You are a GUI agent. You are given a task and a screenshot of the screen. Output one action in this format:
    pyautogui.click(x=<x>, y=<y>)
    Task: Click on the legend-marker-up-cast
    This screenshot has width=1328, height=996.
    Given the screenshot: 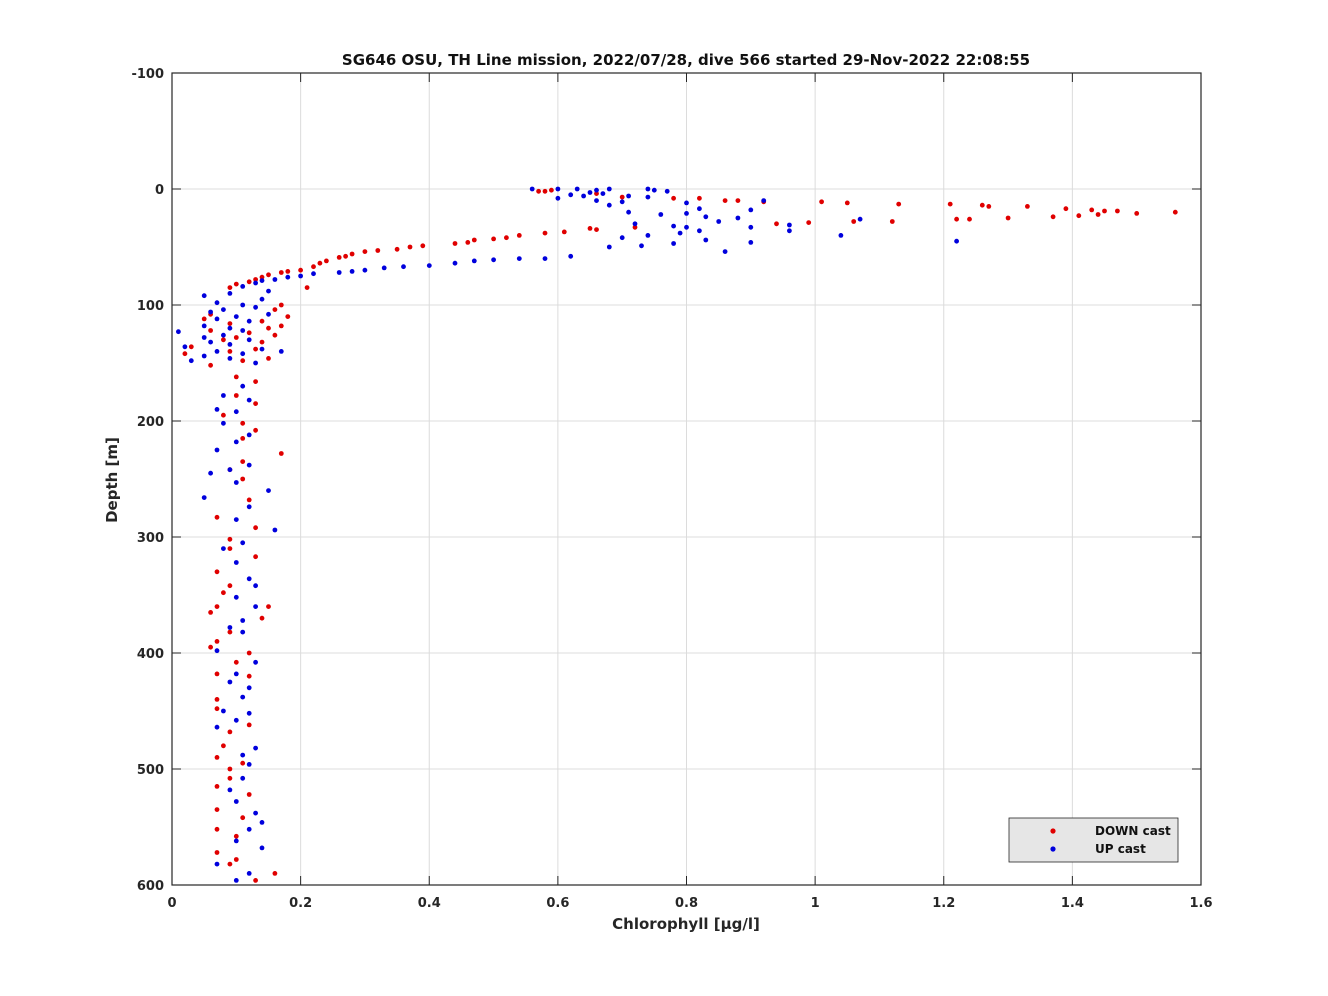 What is the action you would take?
    pyautogui.click(x=1053, y=849)
    